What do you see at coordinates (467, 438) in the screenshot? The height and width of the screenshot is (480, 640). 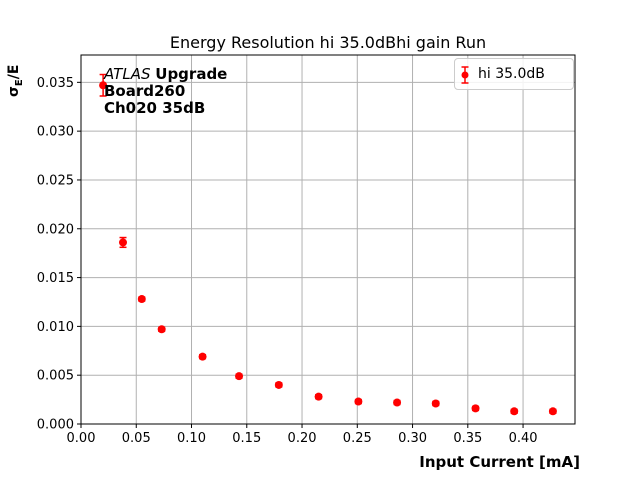 I see `x-tick-label: 0.35` at bounding box center [467, 438].